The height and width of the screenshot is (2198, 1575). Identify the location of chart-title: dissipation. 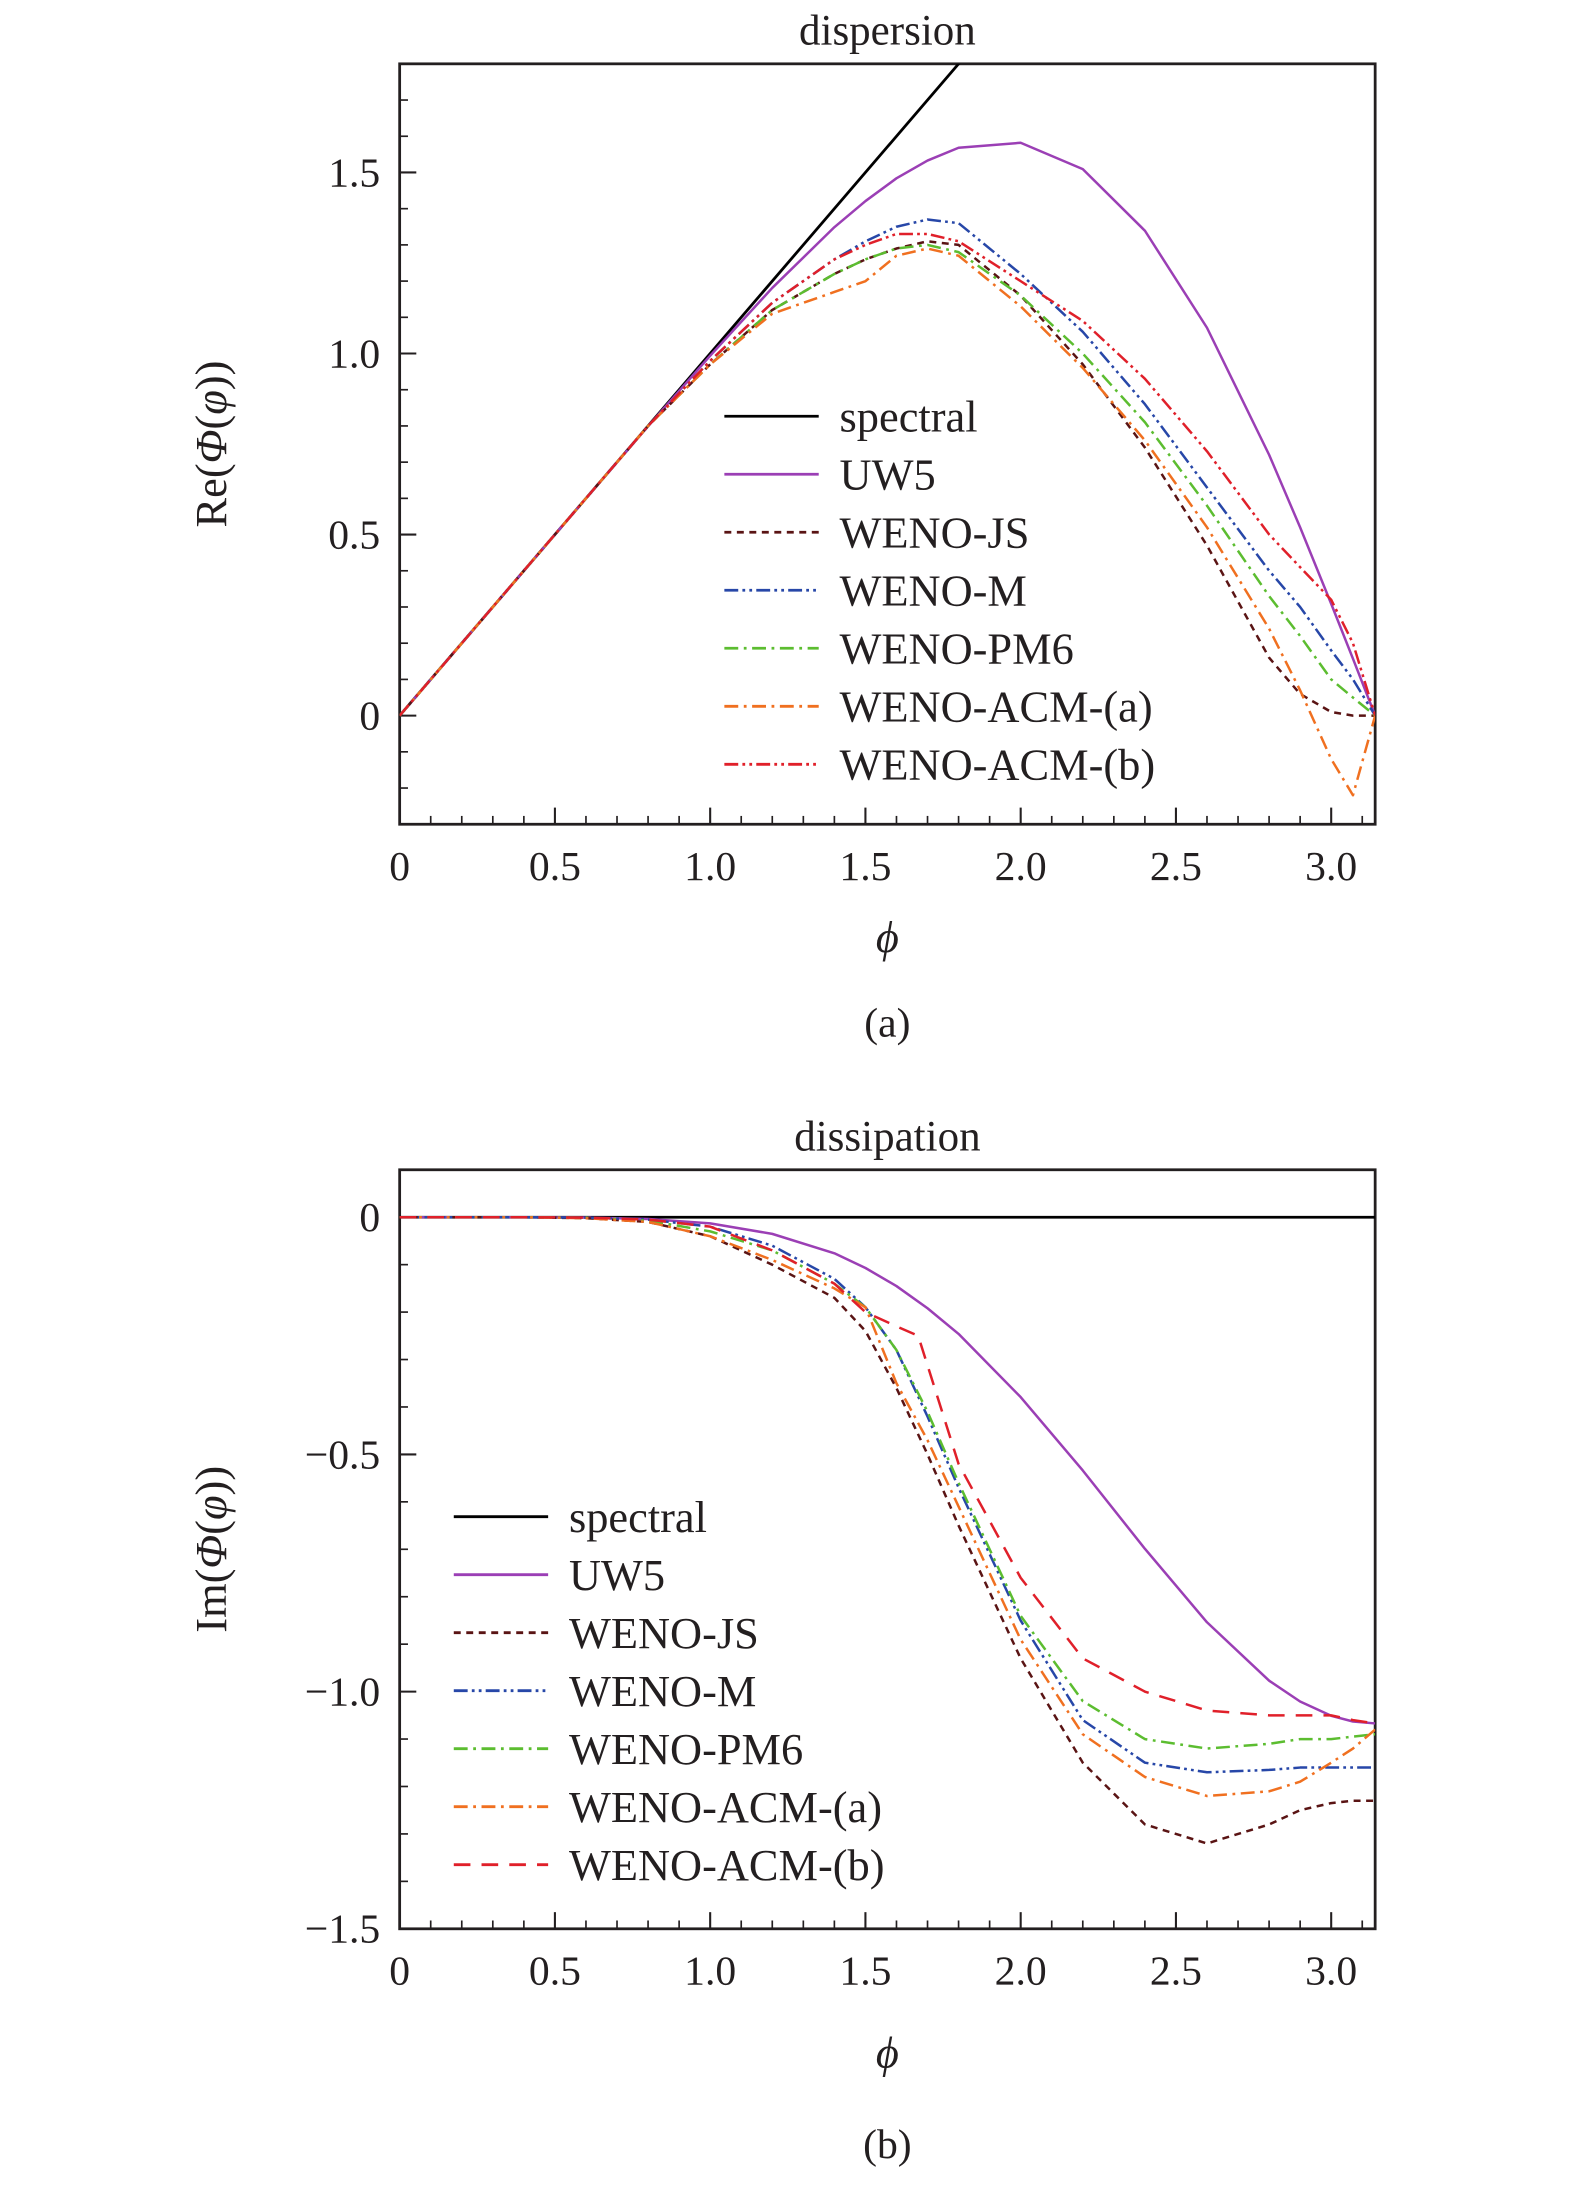
(887, 1136).